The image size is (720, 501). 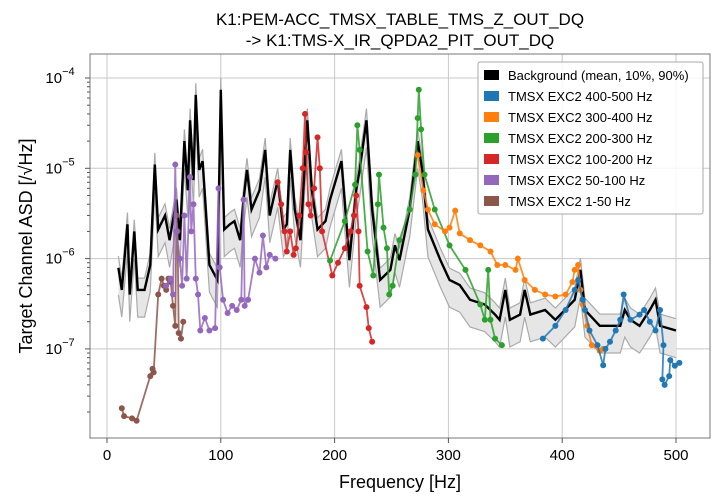 I want to click on x-tick-label: 0, so click(x=107, y=455).